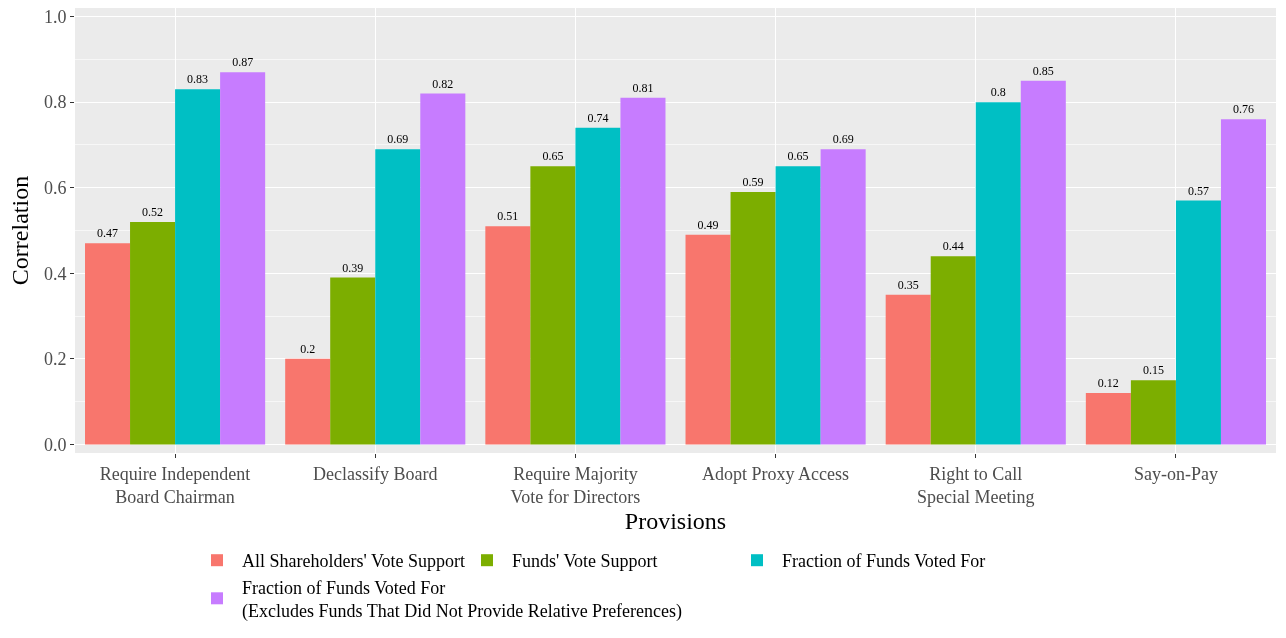 This screenshot has width=1286, height=638. I want to click on data-label: 0.35, so click(908, 284).